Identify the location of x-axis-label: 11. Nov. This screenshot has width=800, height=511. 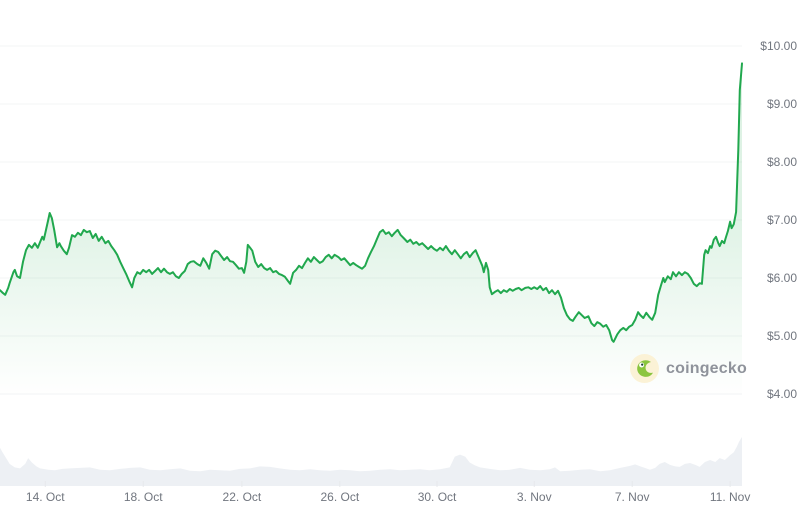
(730, 497).